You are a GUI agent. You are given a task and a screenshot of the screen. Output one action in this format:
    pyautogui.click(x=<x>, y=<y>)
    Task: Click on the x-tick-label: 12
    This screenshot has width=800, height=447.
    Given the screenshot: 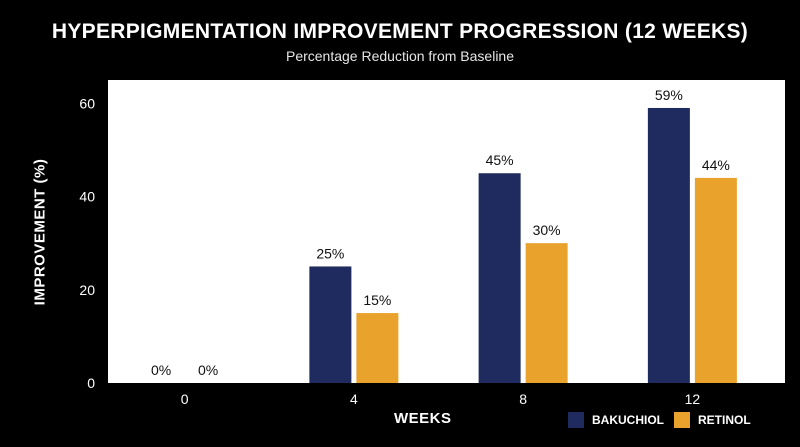 What is the action you would take?
    pyautogui.click(x=693, y=399)
    